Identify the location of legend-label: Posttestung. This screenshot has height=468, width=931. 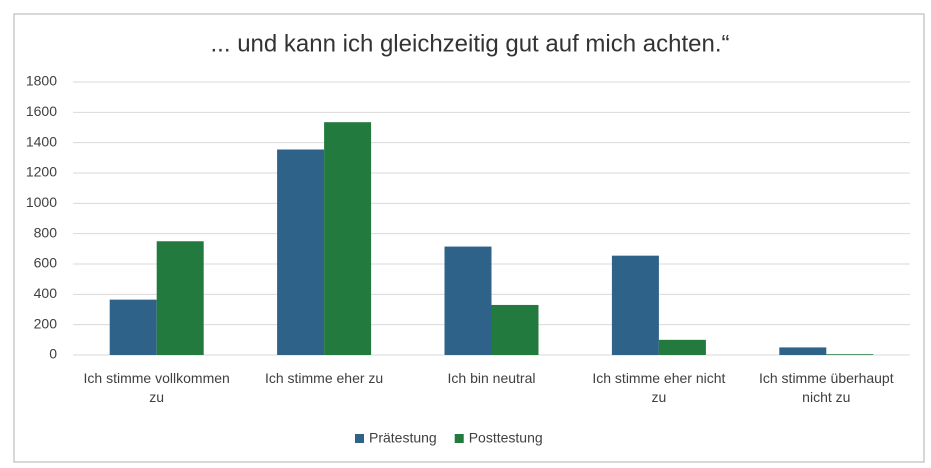
(506, 438).